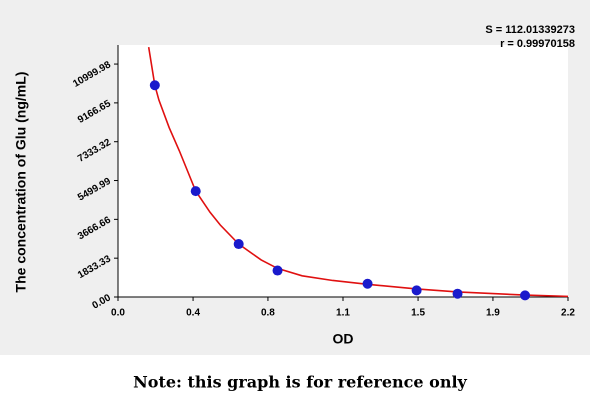  Describe the element at coordinates (418, 313) in the screenshot. I see `x-tick-label: 1.5` at that location.